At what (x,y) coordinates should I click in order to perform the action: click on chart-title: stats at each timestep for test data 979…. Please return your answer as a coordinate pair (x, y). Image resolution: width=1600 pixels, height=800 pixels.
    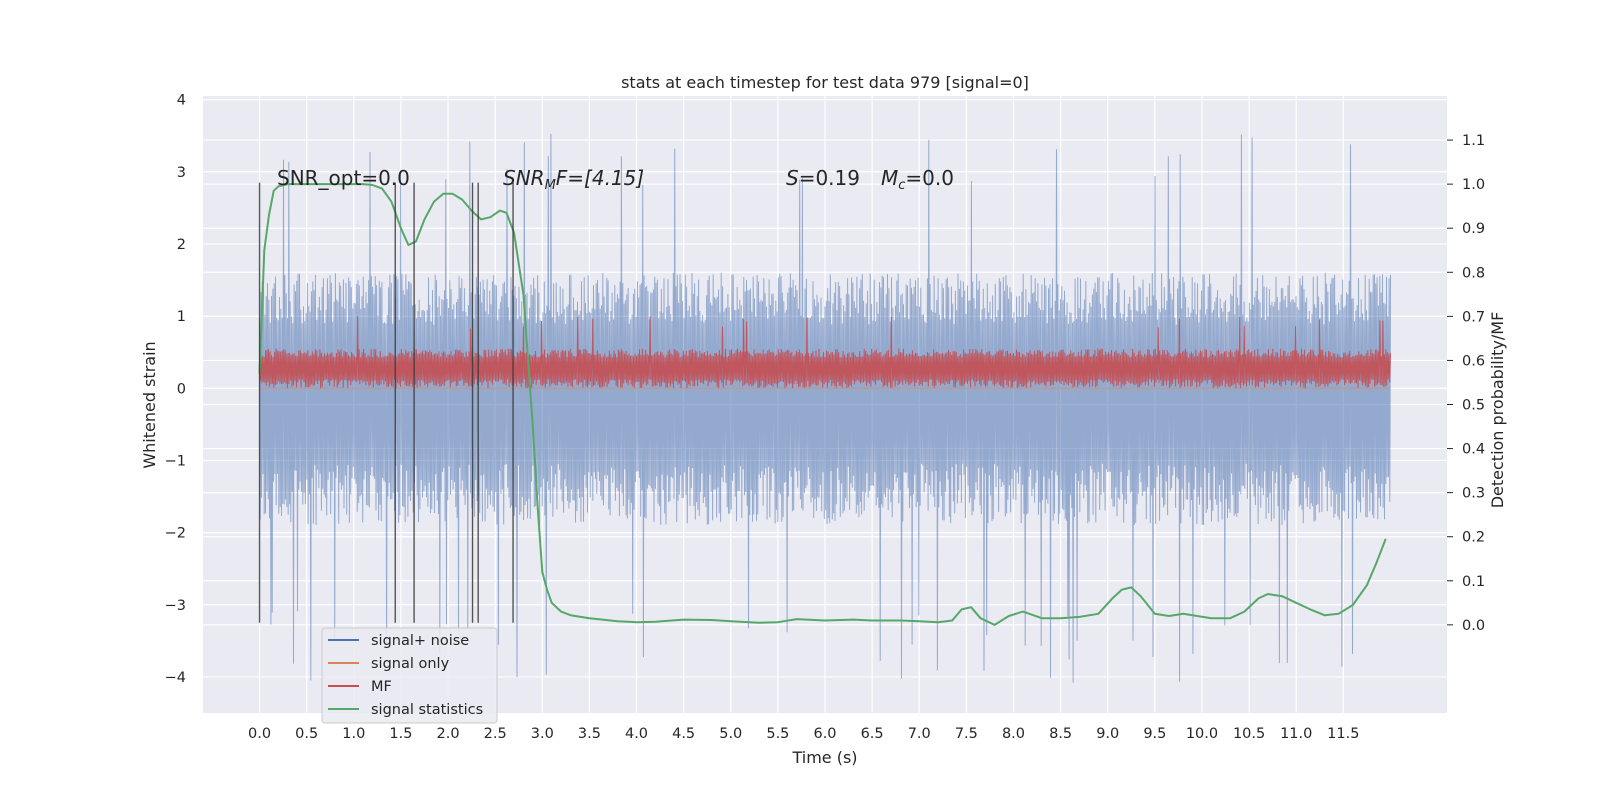
    Looking at the image, I should click on (825, 82).